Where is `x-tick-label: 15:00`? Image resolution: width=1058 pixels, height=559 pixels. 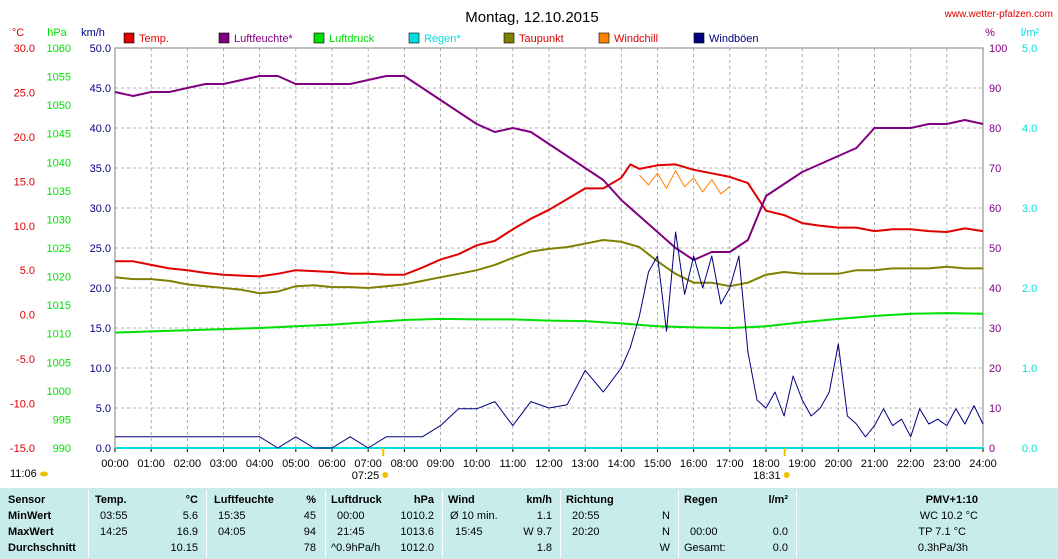
x-tick-label: 15:00 is located at coordinates (658, 464).